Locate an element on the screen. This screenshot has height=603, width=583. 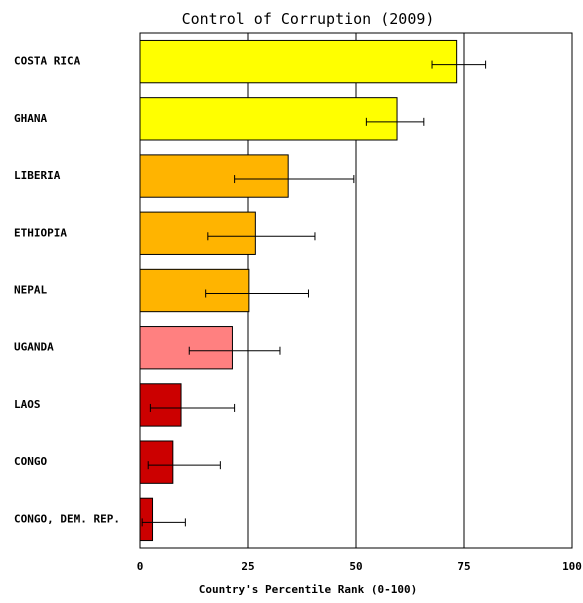
x-tick-labels: 0 25 50 75 100 is located at coordinates (359, 566).